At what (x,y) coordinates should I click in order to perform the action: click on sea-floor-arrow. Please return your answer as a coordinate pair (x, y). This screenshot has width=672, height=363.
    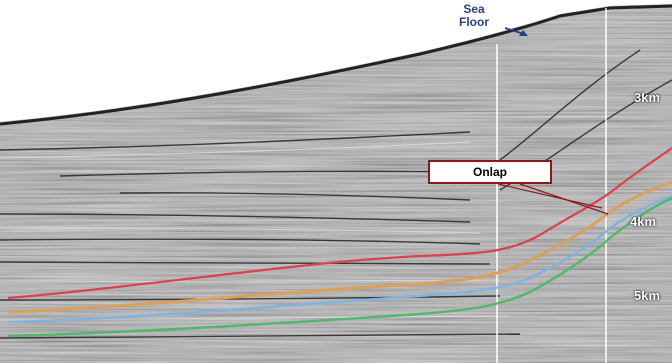
    Looking at the image, I should click on (516, 31).